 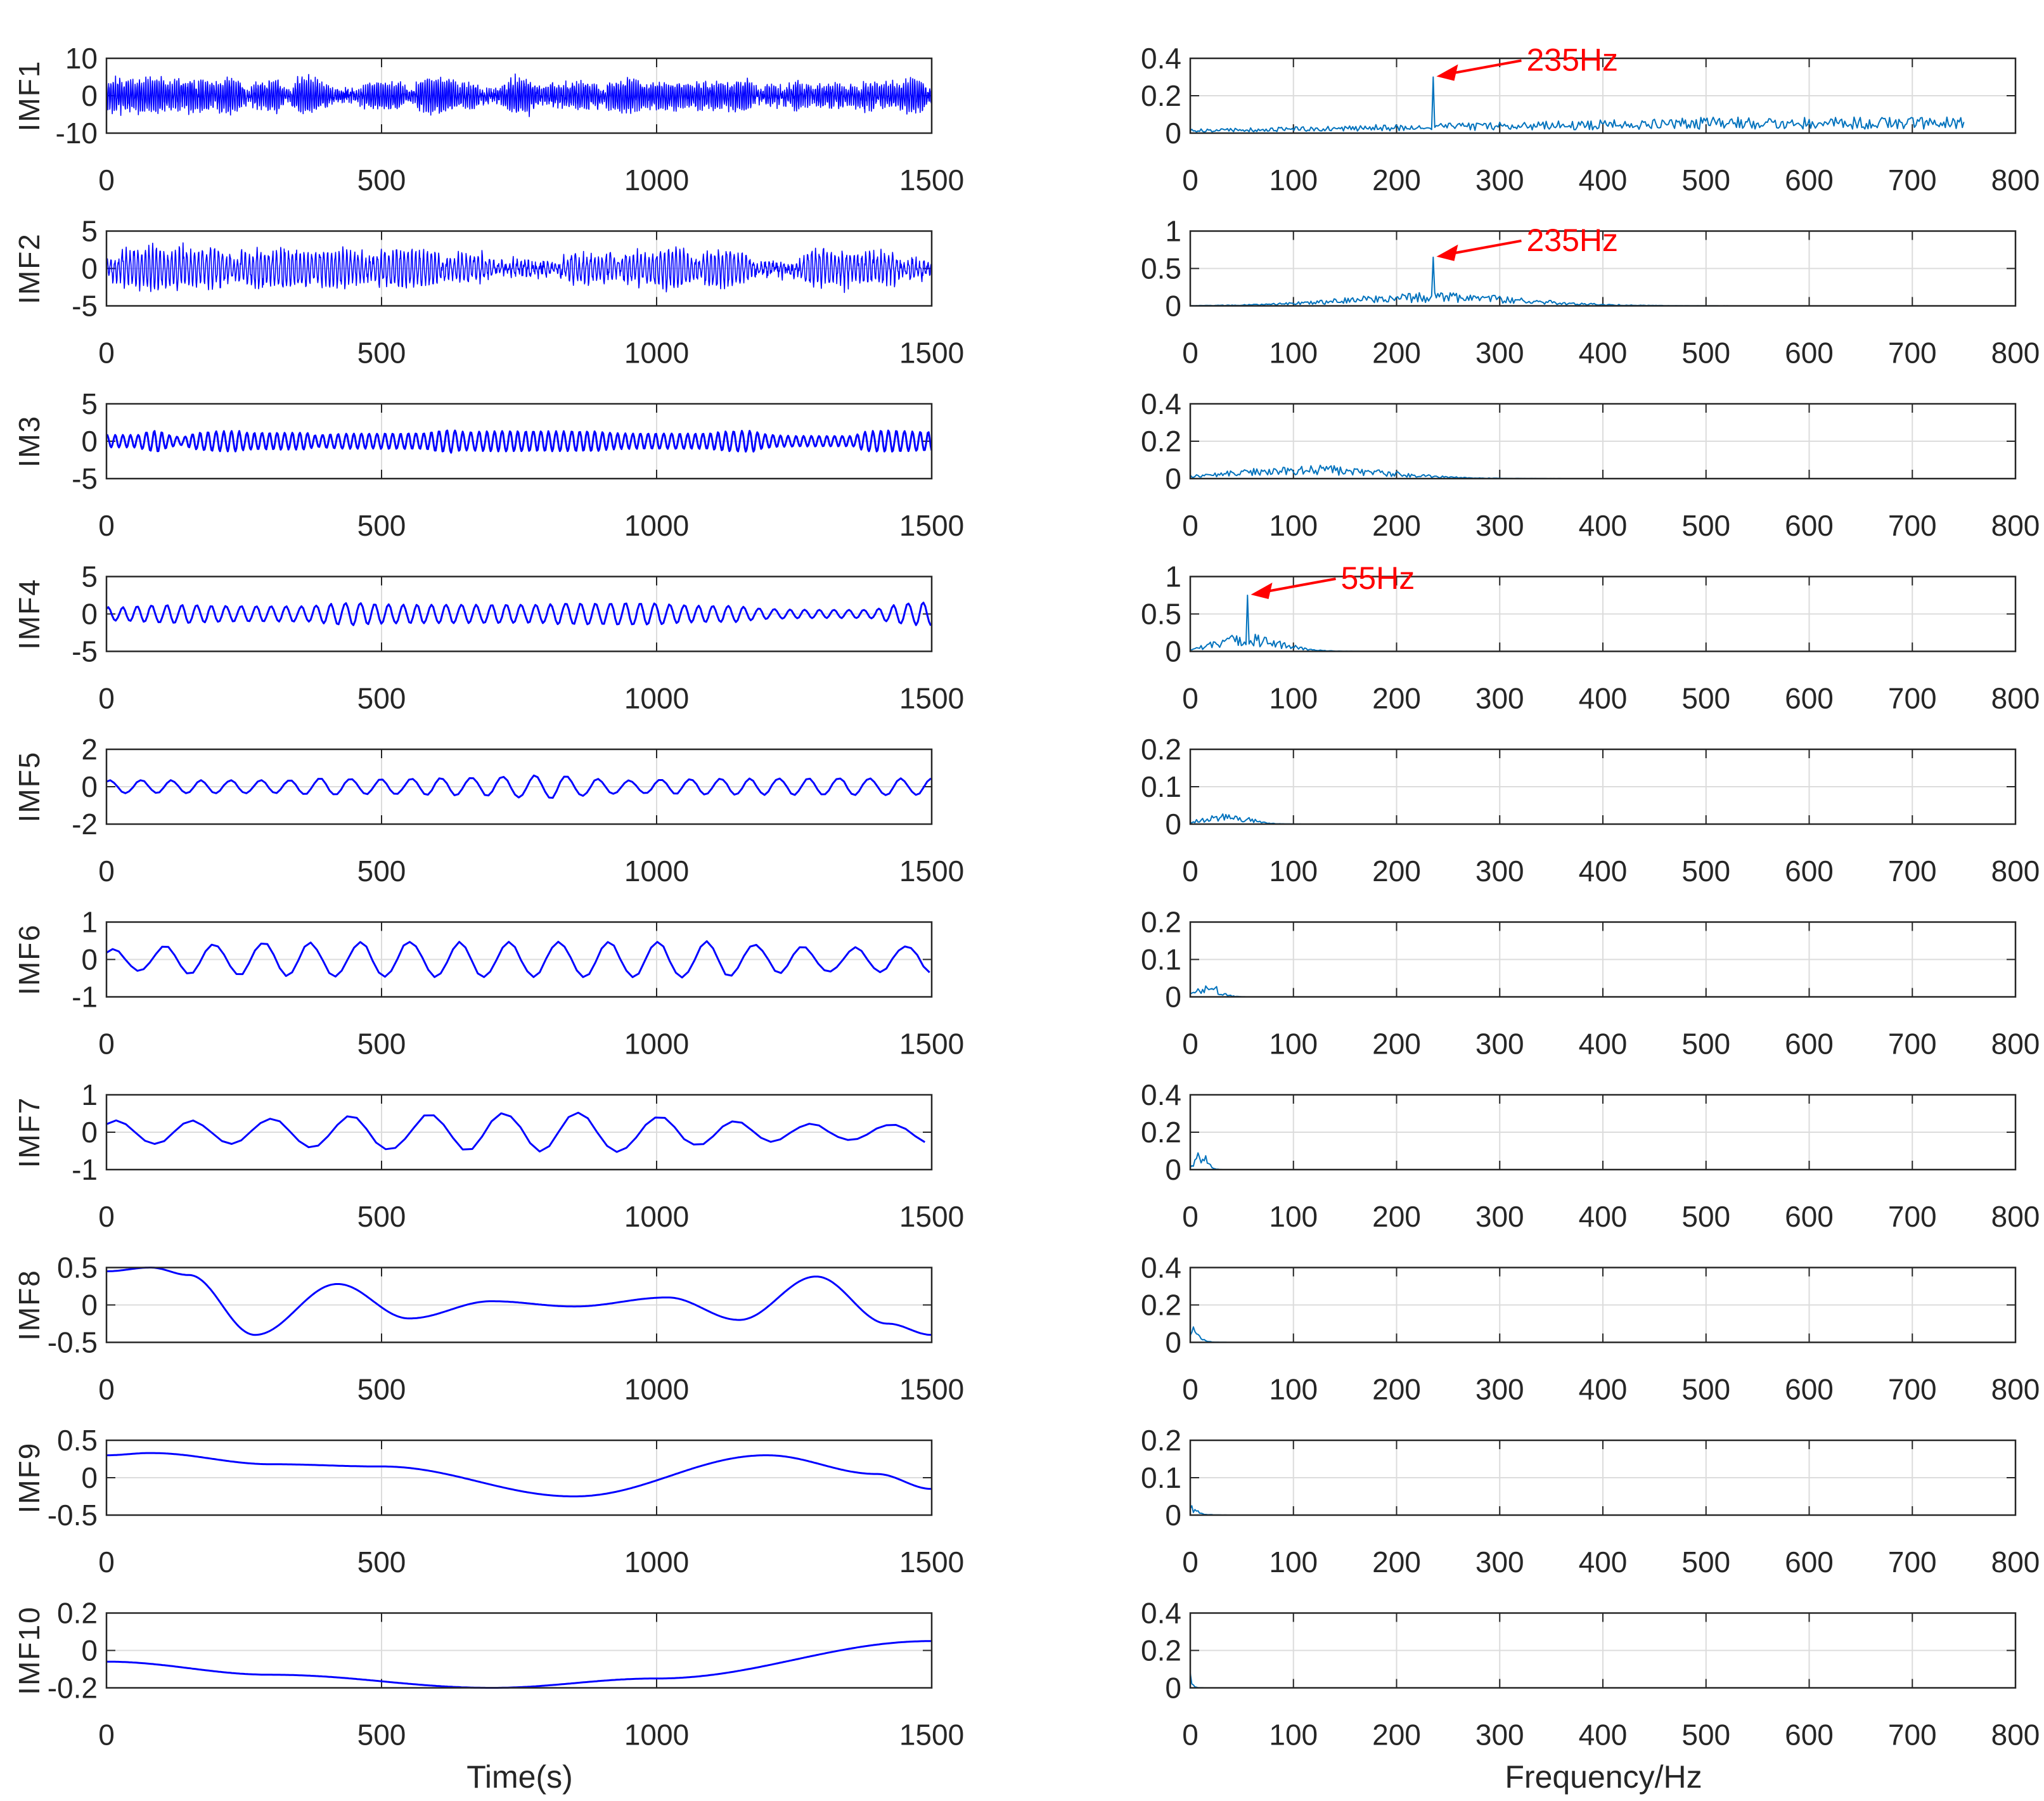 What do you see at coordinates (73, 1342) in the screenshot?
I see `left-y-tick-label: -0.5` at bounding box center [73, 1342].